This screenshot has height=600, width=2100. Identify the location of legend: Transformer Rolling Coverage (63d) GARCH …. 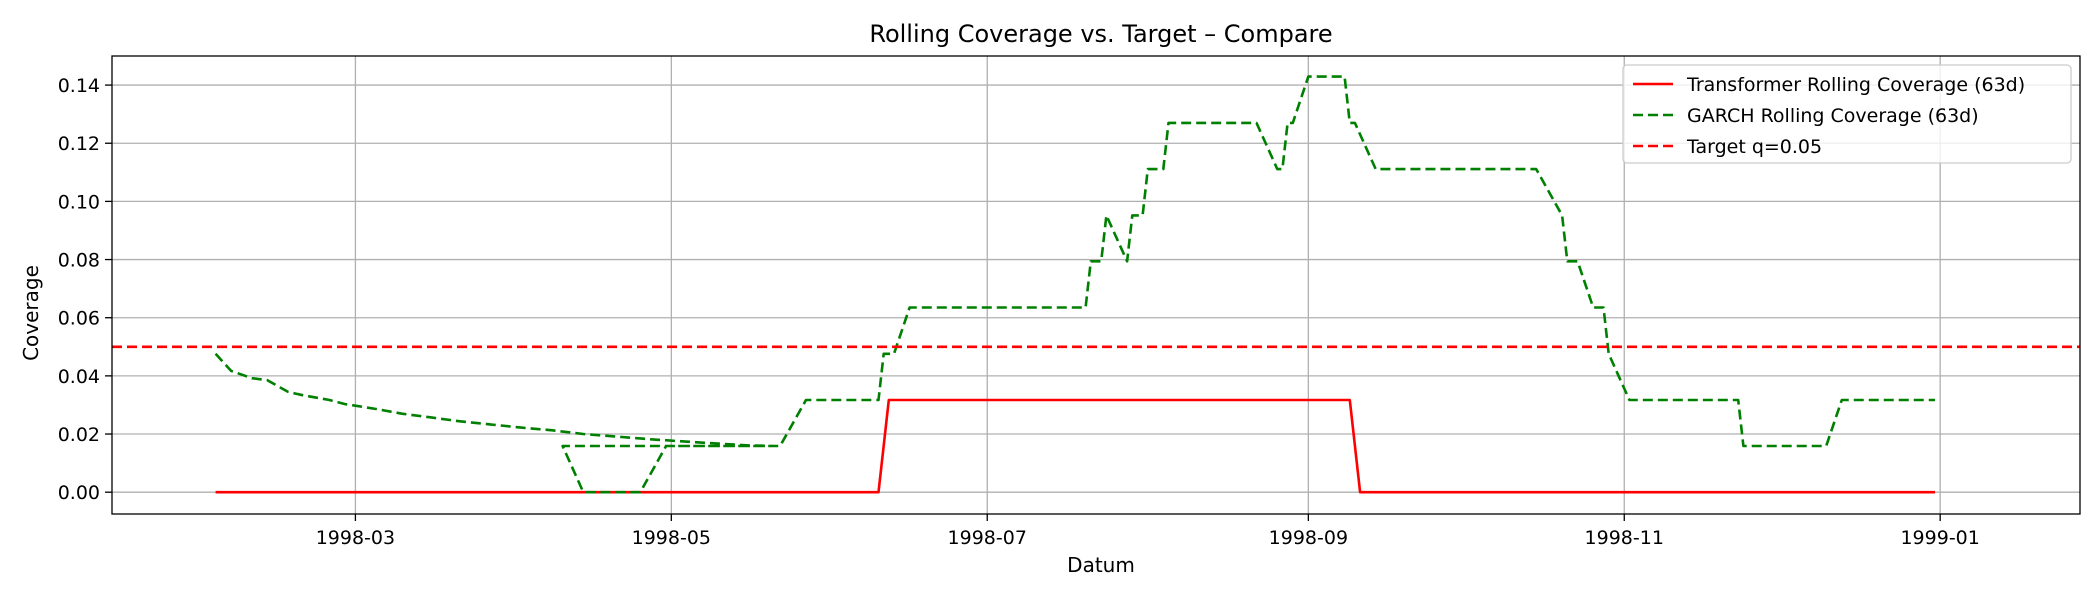
(1847, 114).